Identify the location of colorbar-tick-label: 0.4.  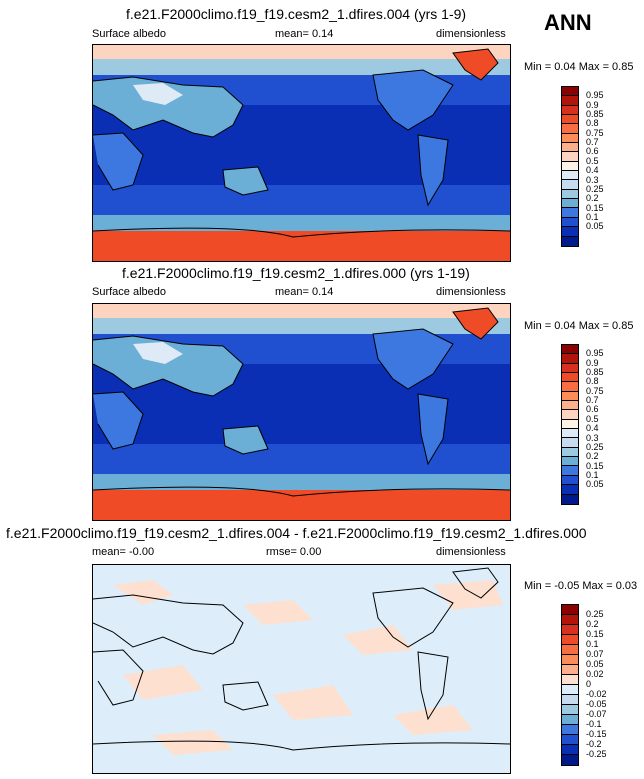
(592, 428).